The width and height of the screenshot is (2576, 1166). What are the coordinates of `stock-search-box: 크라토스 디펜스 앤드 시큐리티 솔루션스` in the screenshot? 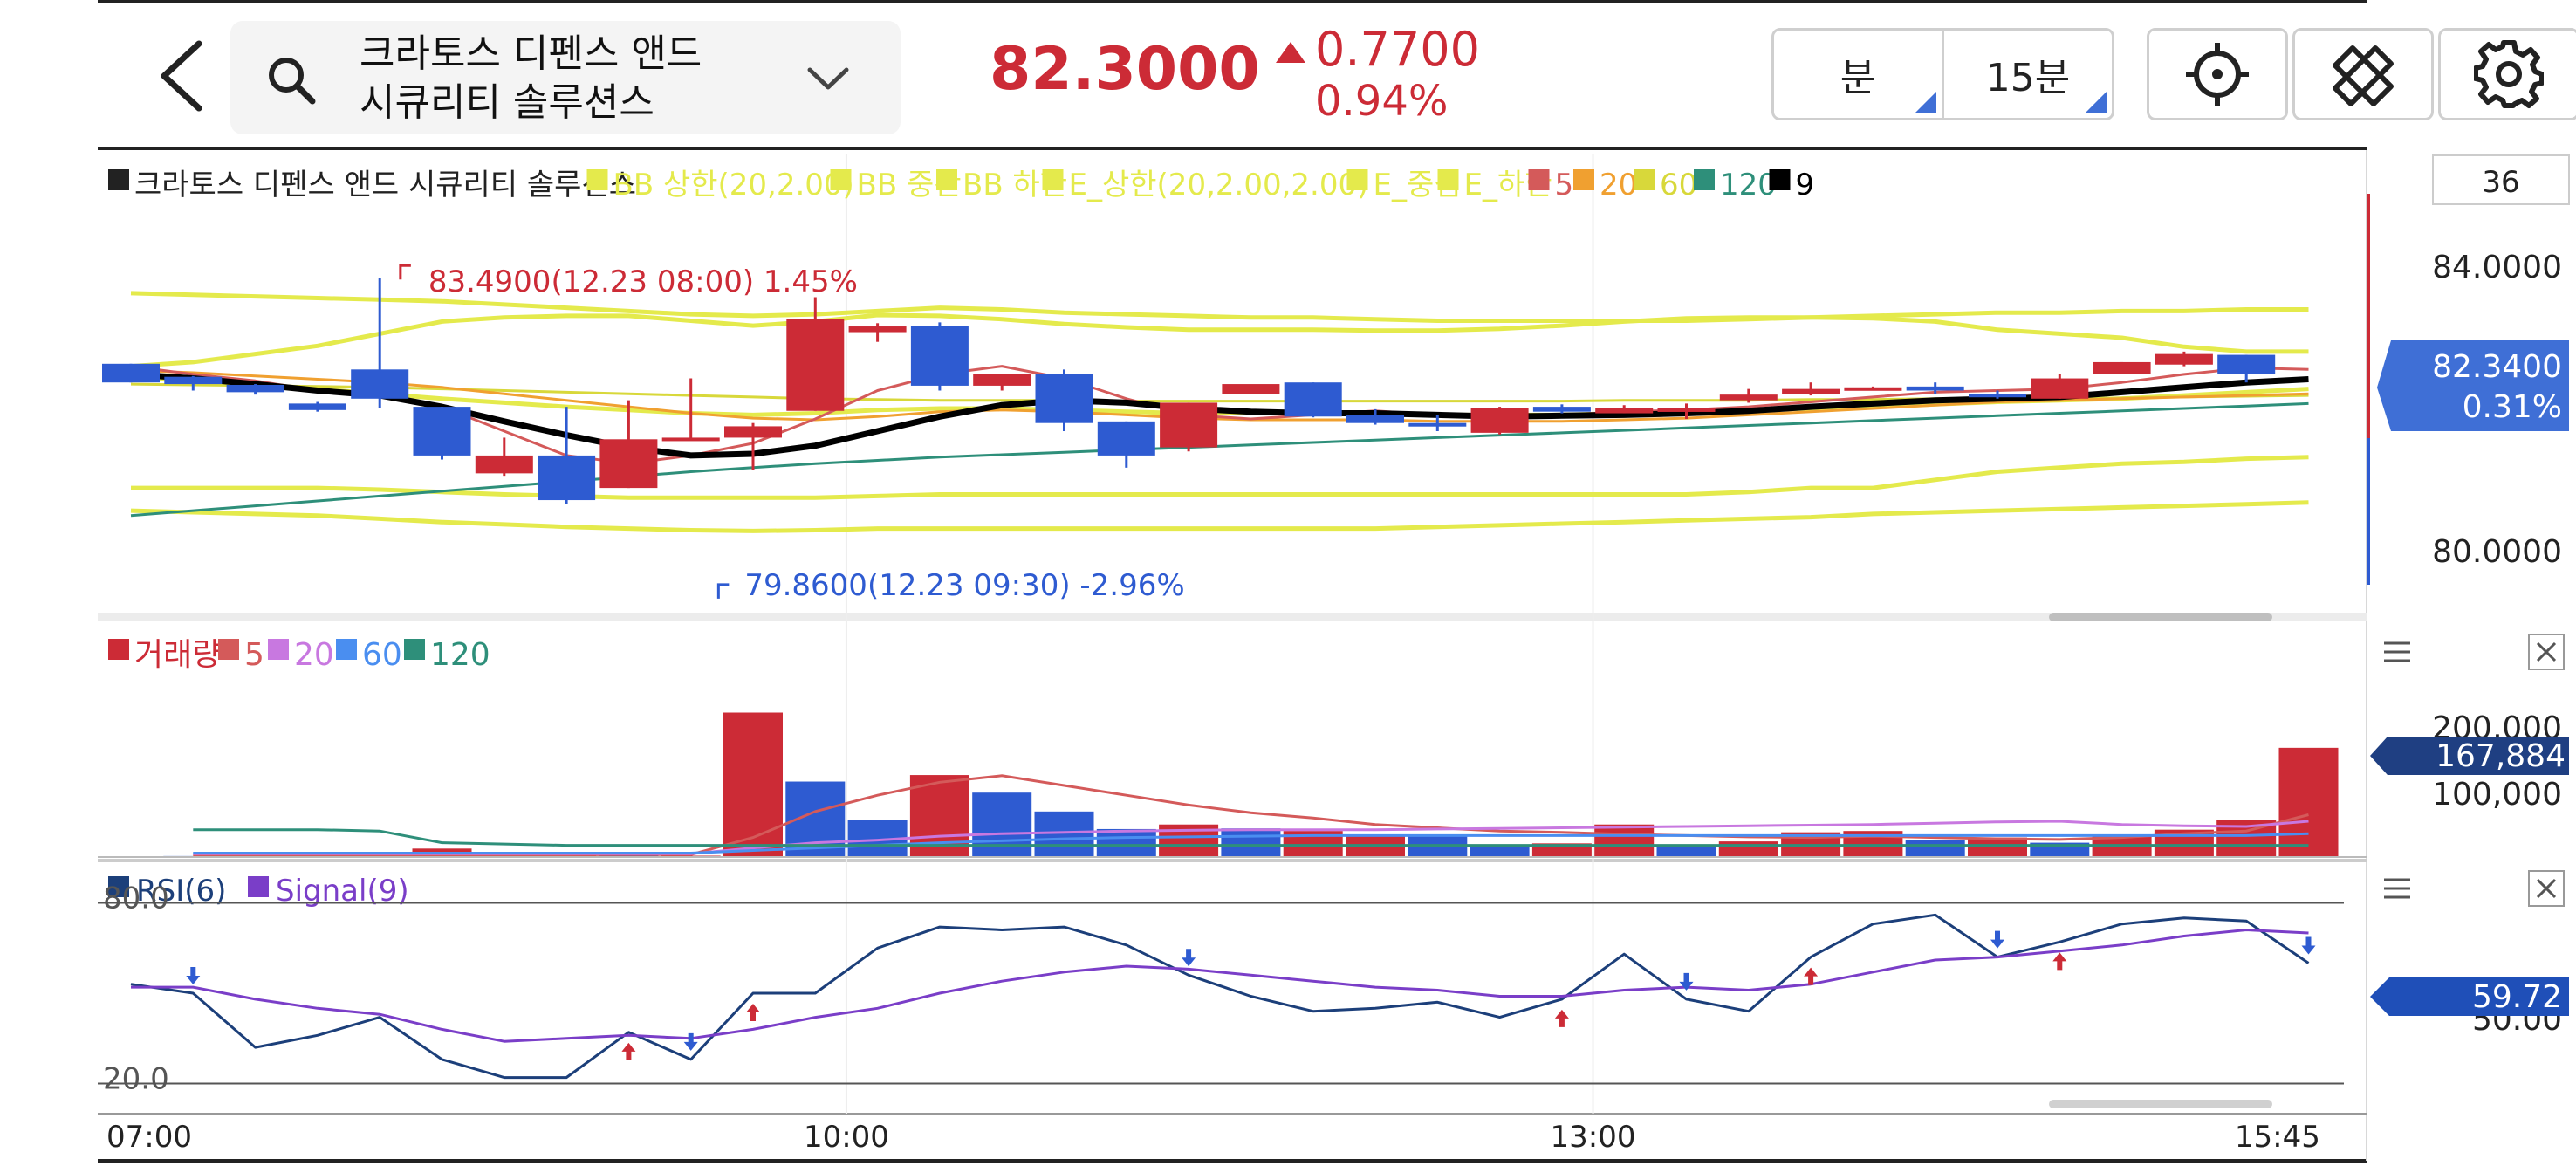 It's located at (565, 77).